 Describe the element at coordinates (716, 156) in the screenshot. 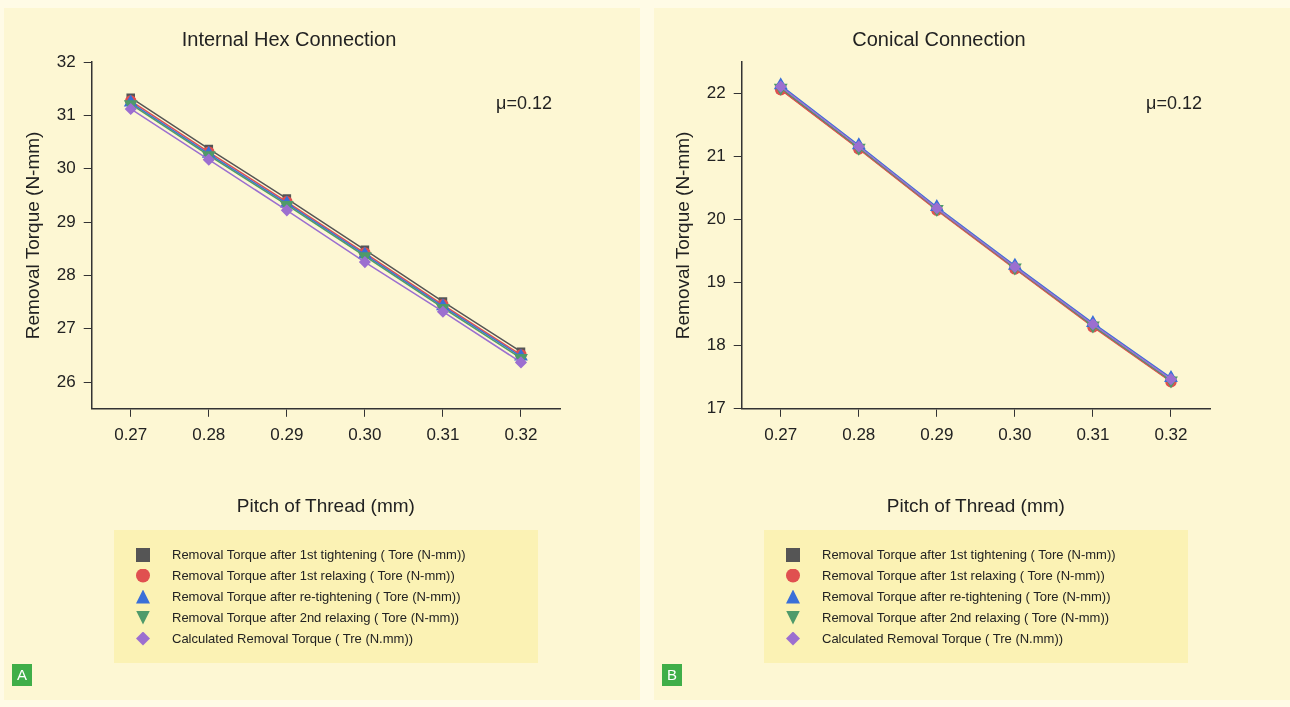

I see `y-tick-label: 21` at that location.